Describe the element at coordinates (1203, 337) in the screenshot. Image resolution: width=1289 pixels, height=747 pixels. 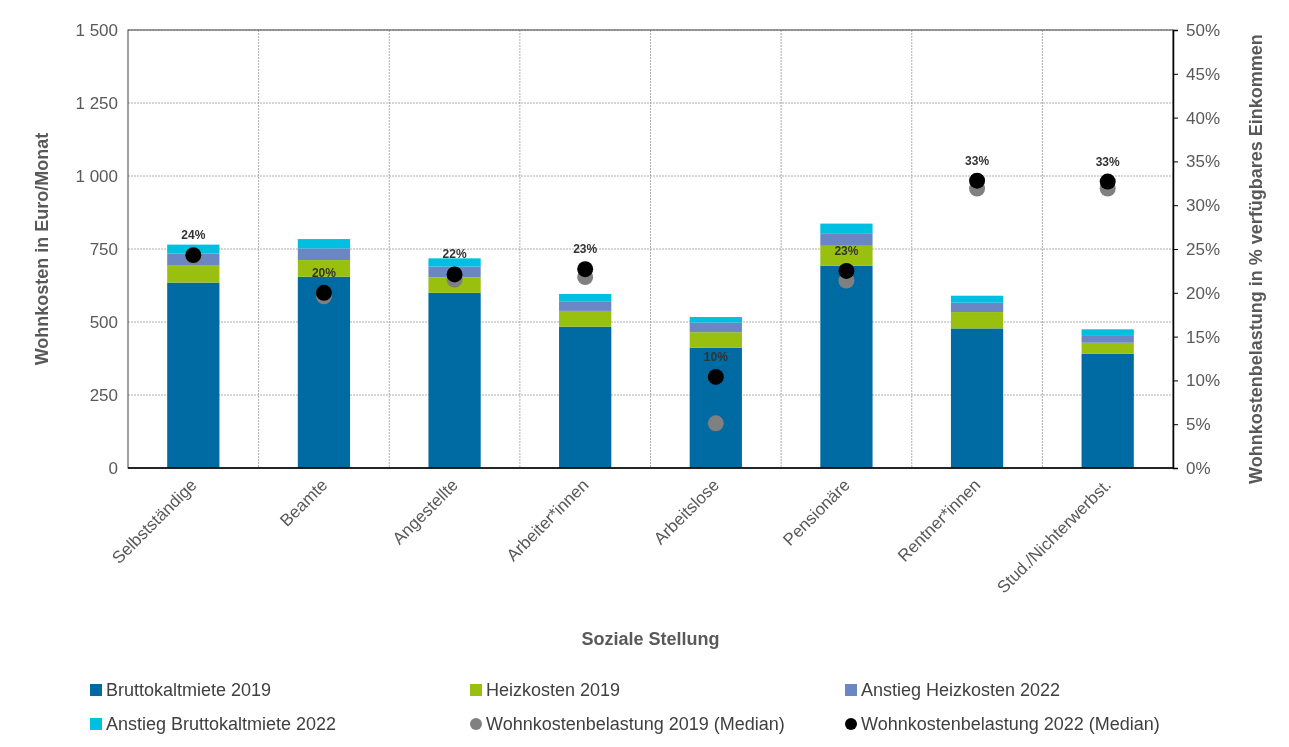
I see `y2-tick-label: 15%` at that location.